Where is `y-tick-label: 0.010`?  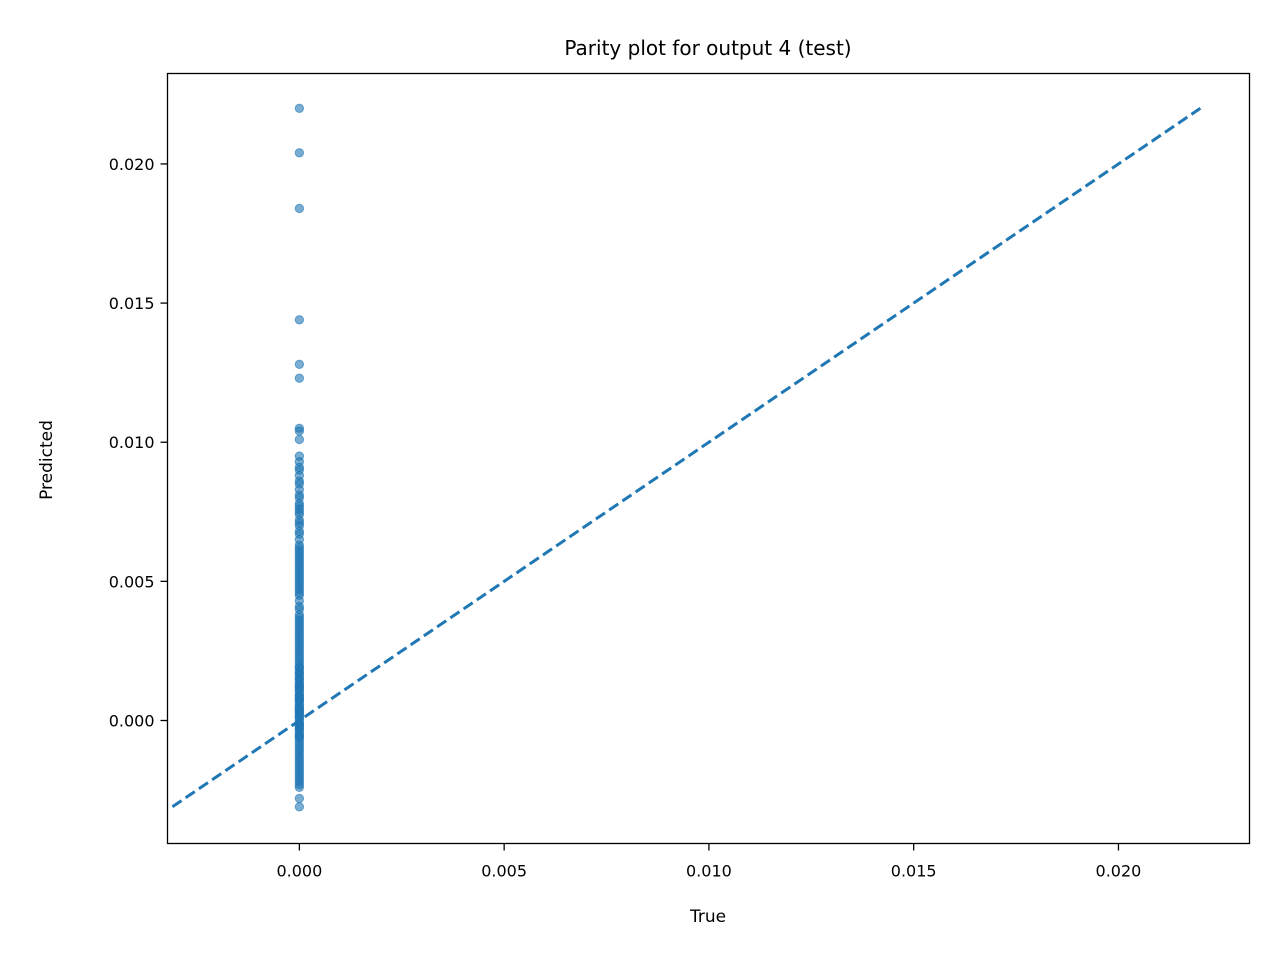 y-tick-label: 0.010 is located at coordinates (132, 442).